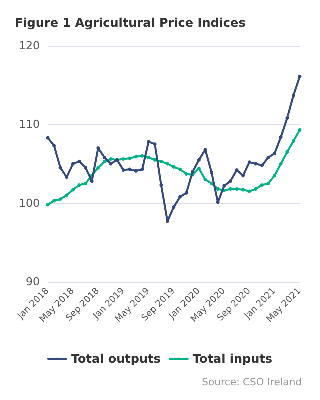 The image size is (320, 400). What do you see at coordinates (232, 359) in the screenshot?
I see `legend-label: Total inputs` at bounding box center [232, 359].